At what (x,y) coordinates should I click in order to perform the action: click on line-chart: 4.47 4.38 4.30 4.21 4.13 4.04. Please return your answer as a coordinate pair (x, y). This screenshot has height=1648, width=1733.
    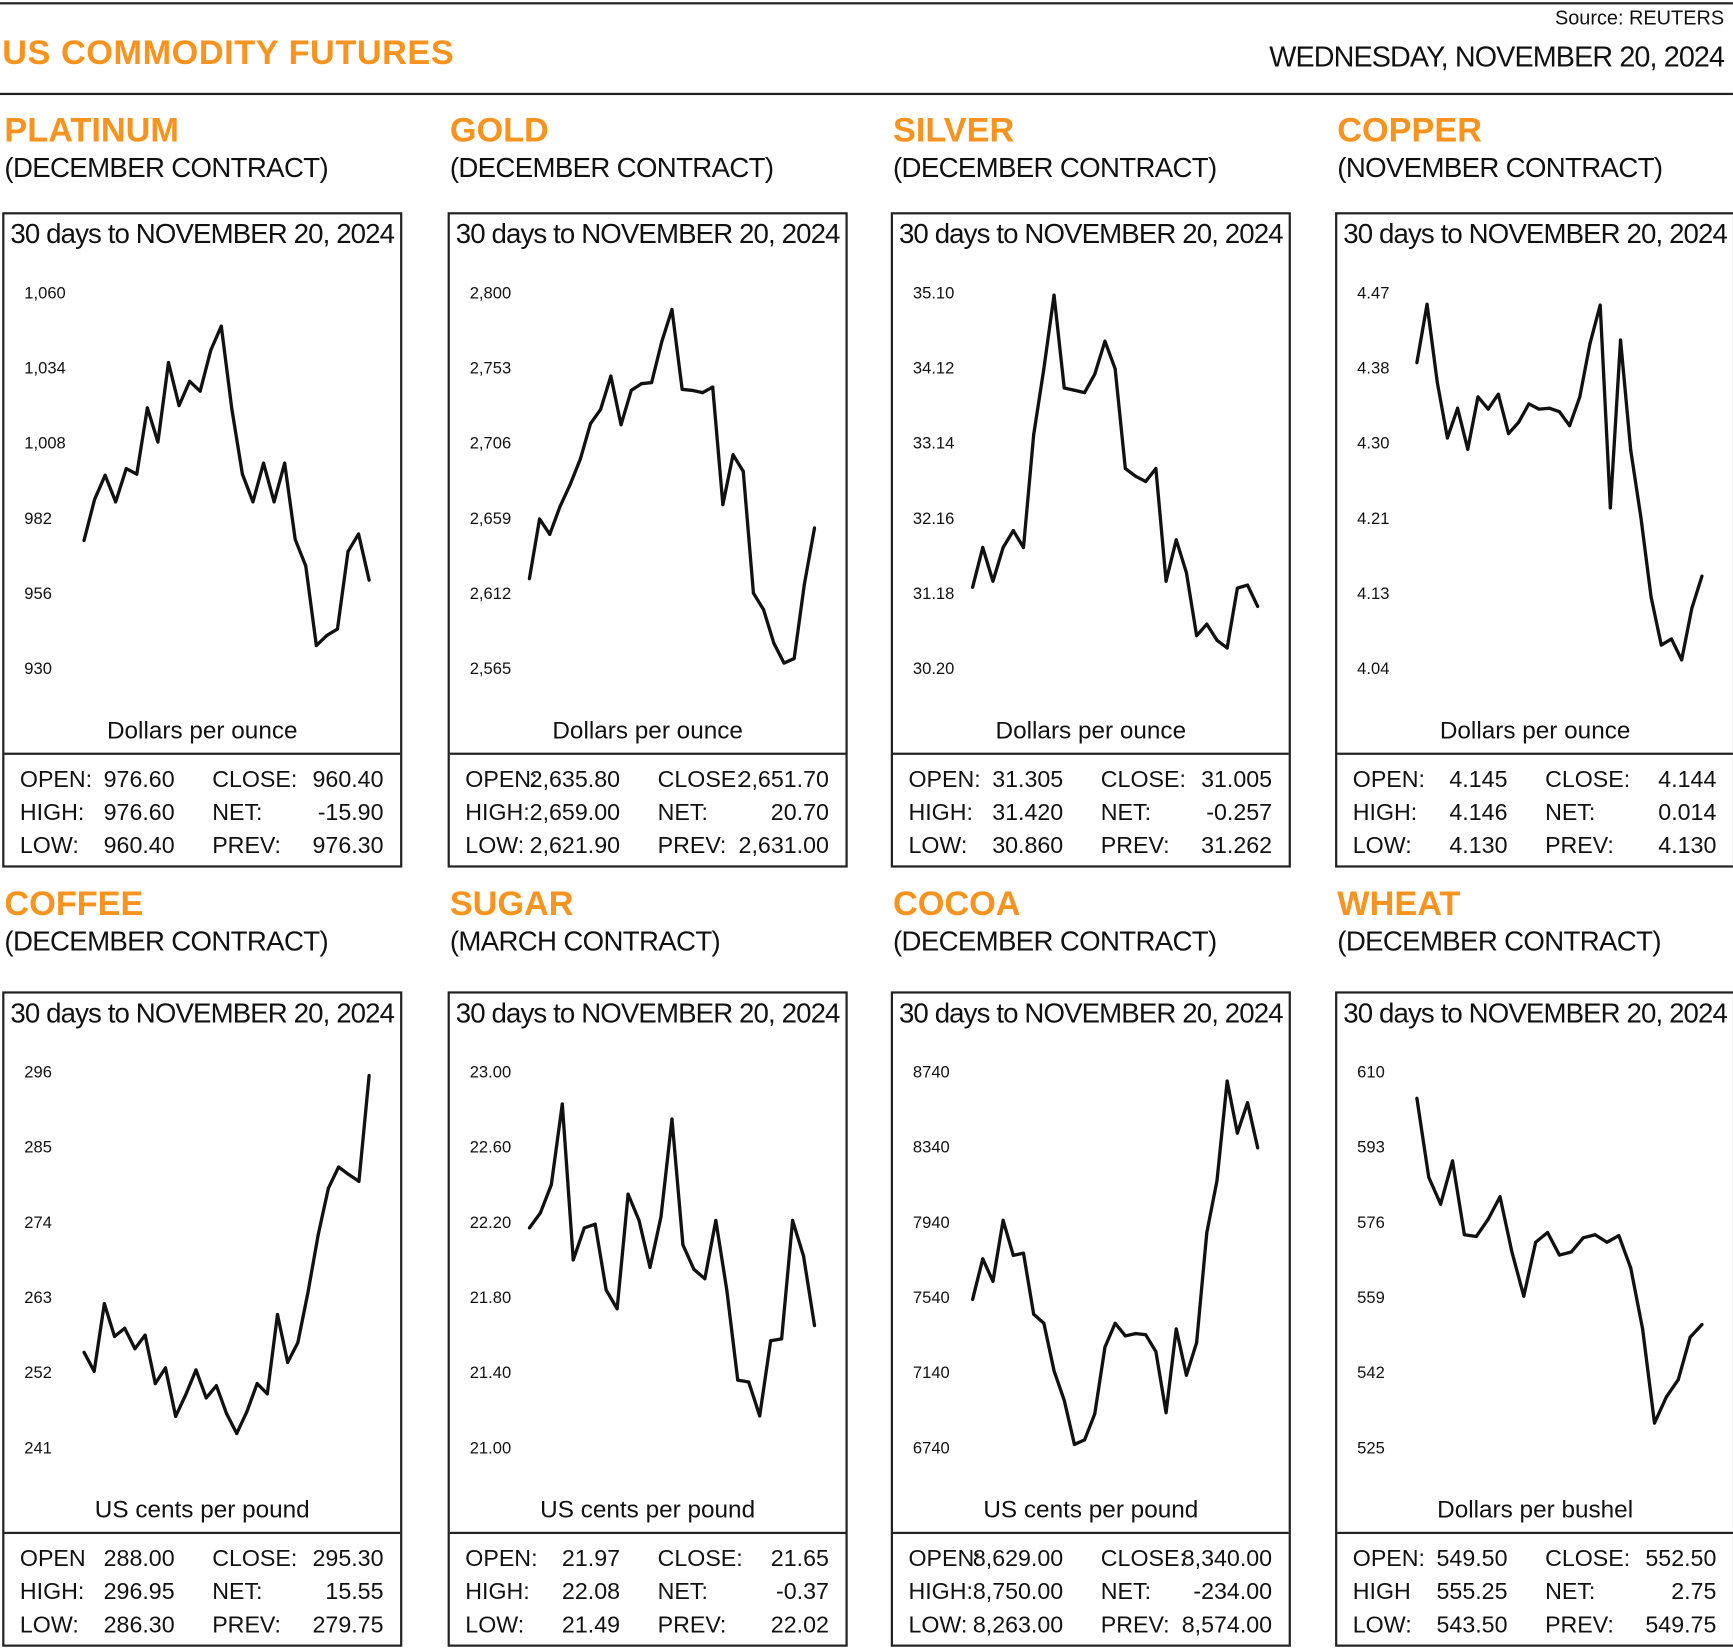
    Looking at the image, I should click on (1530, 480).